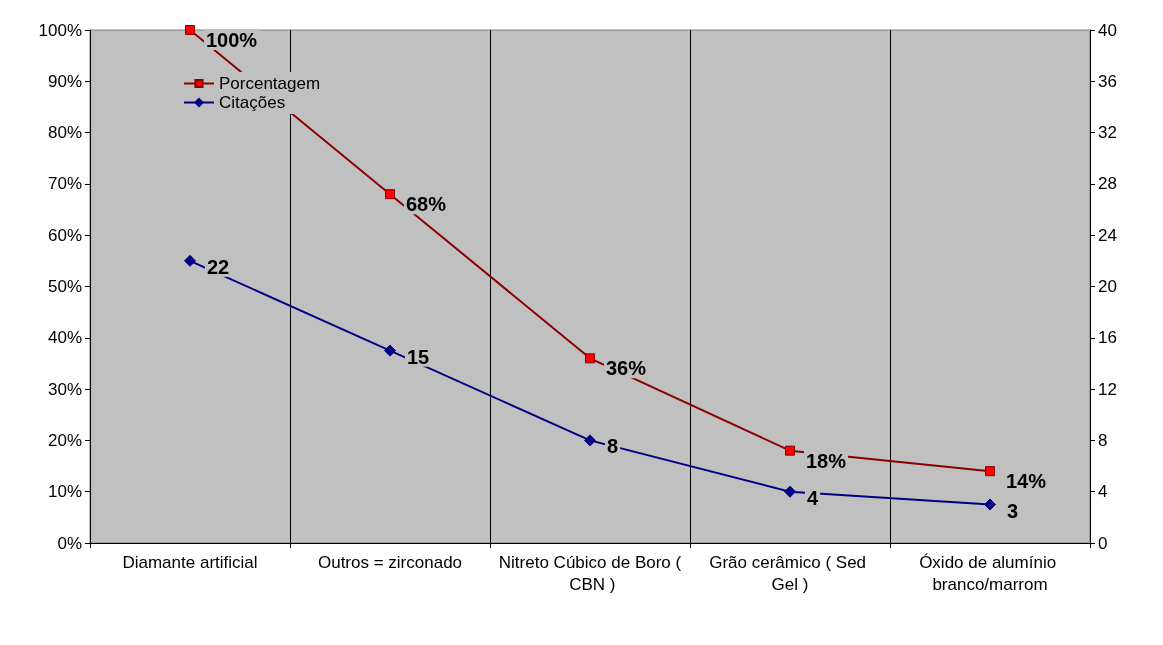 The height and width of the screenshot is (645, 1163). Describe the element at coordinates (252, 102) in the screenshot. I see `legend-label: Citações` at that location.